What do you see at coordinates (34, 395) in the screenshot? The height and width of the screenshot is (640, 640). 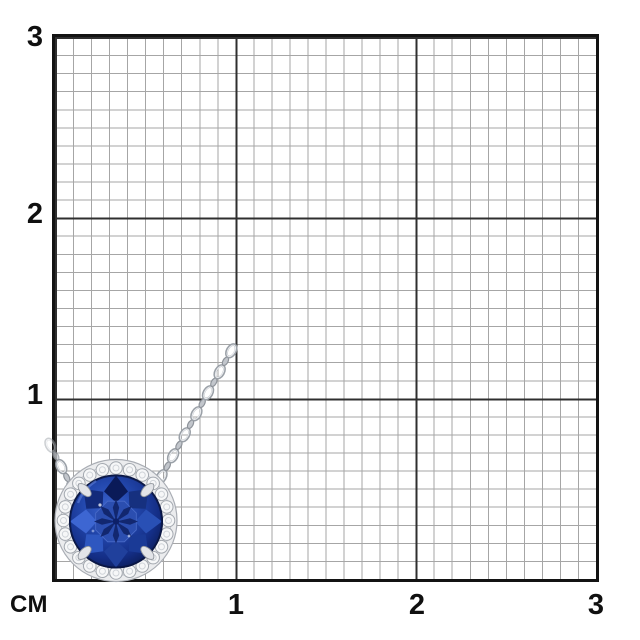 I see `y-axis-label-1: 1` at bounding box center [34, 395].